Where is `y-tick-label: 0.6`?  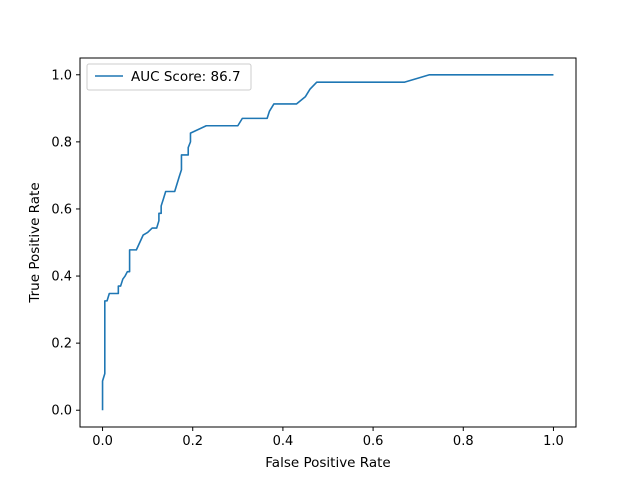
y-tick-label: 0.6 is located at coordinates (61, 209).